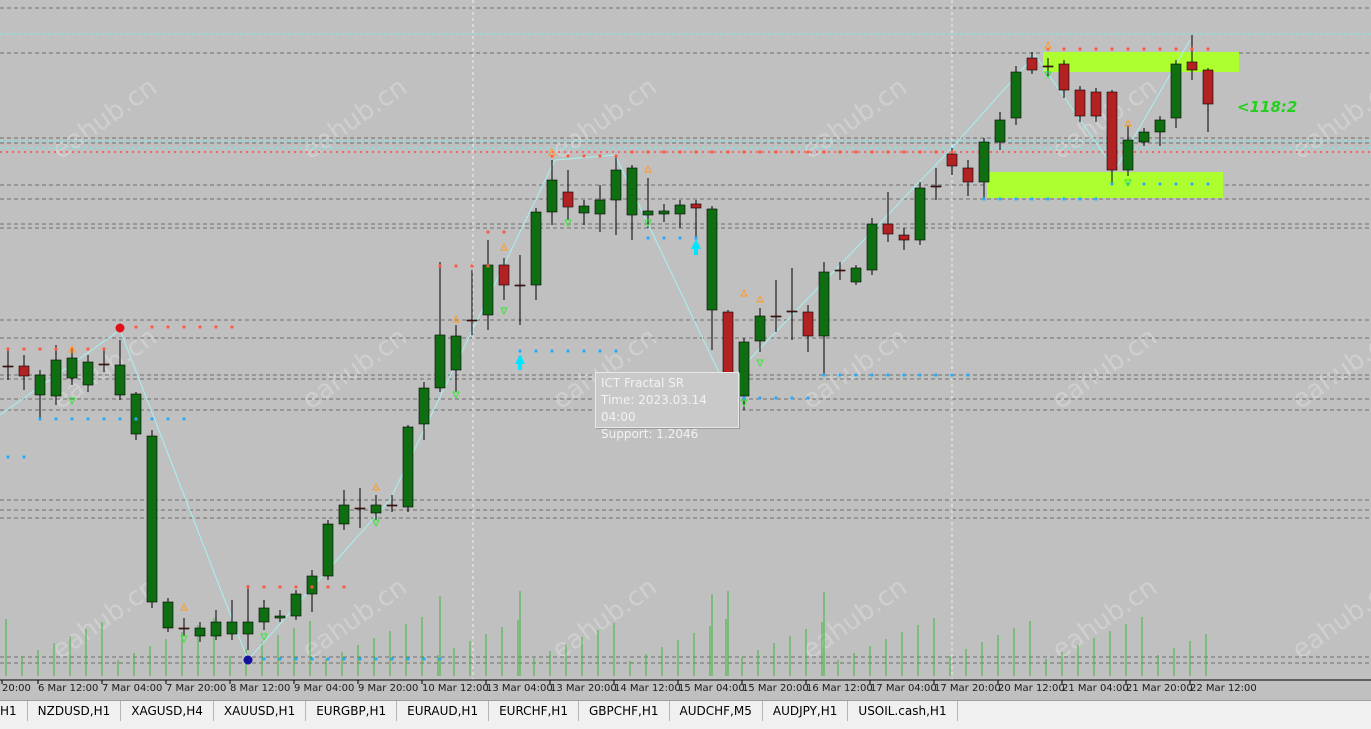  I want to click on symbol-tab: XAGUSD,H4, so click(167, 711).